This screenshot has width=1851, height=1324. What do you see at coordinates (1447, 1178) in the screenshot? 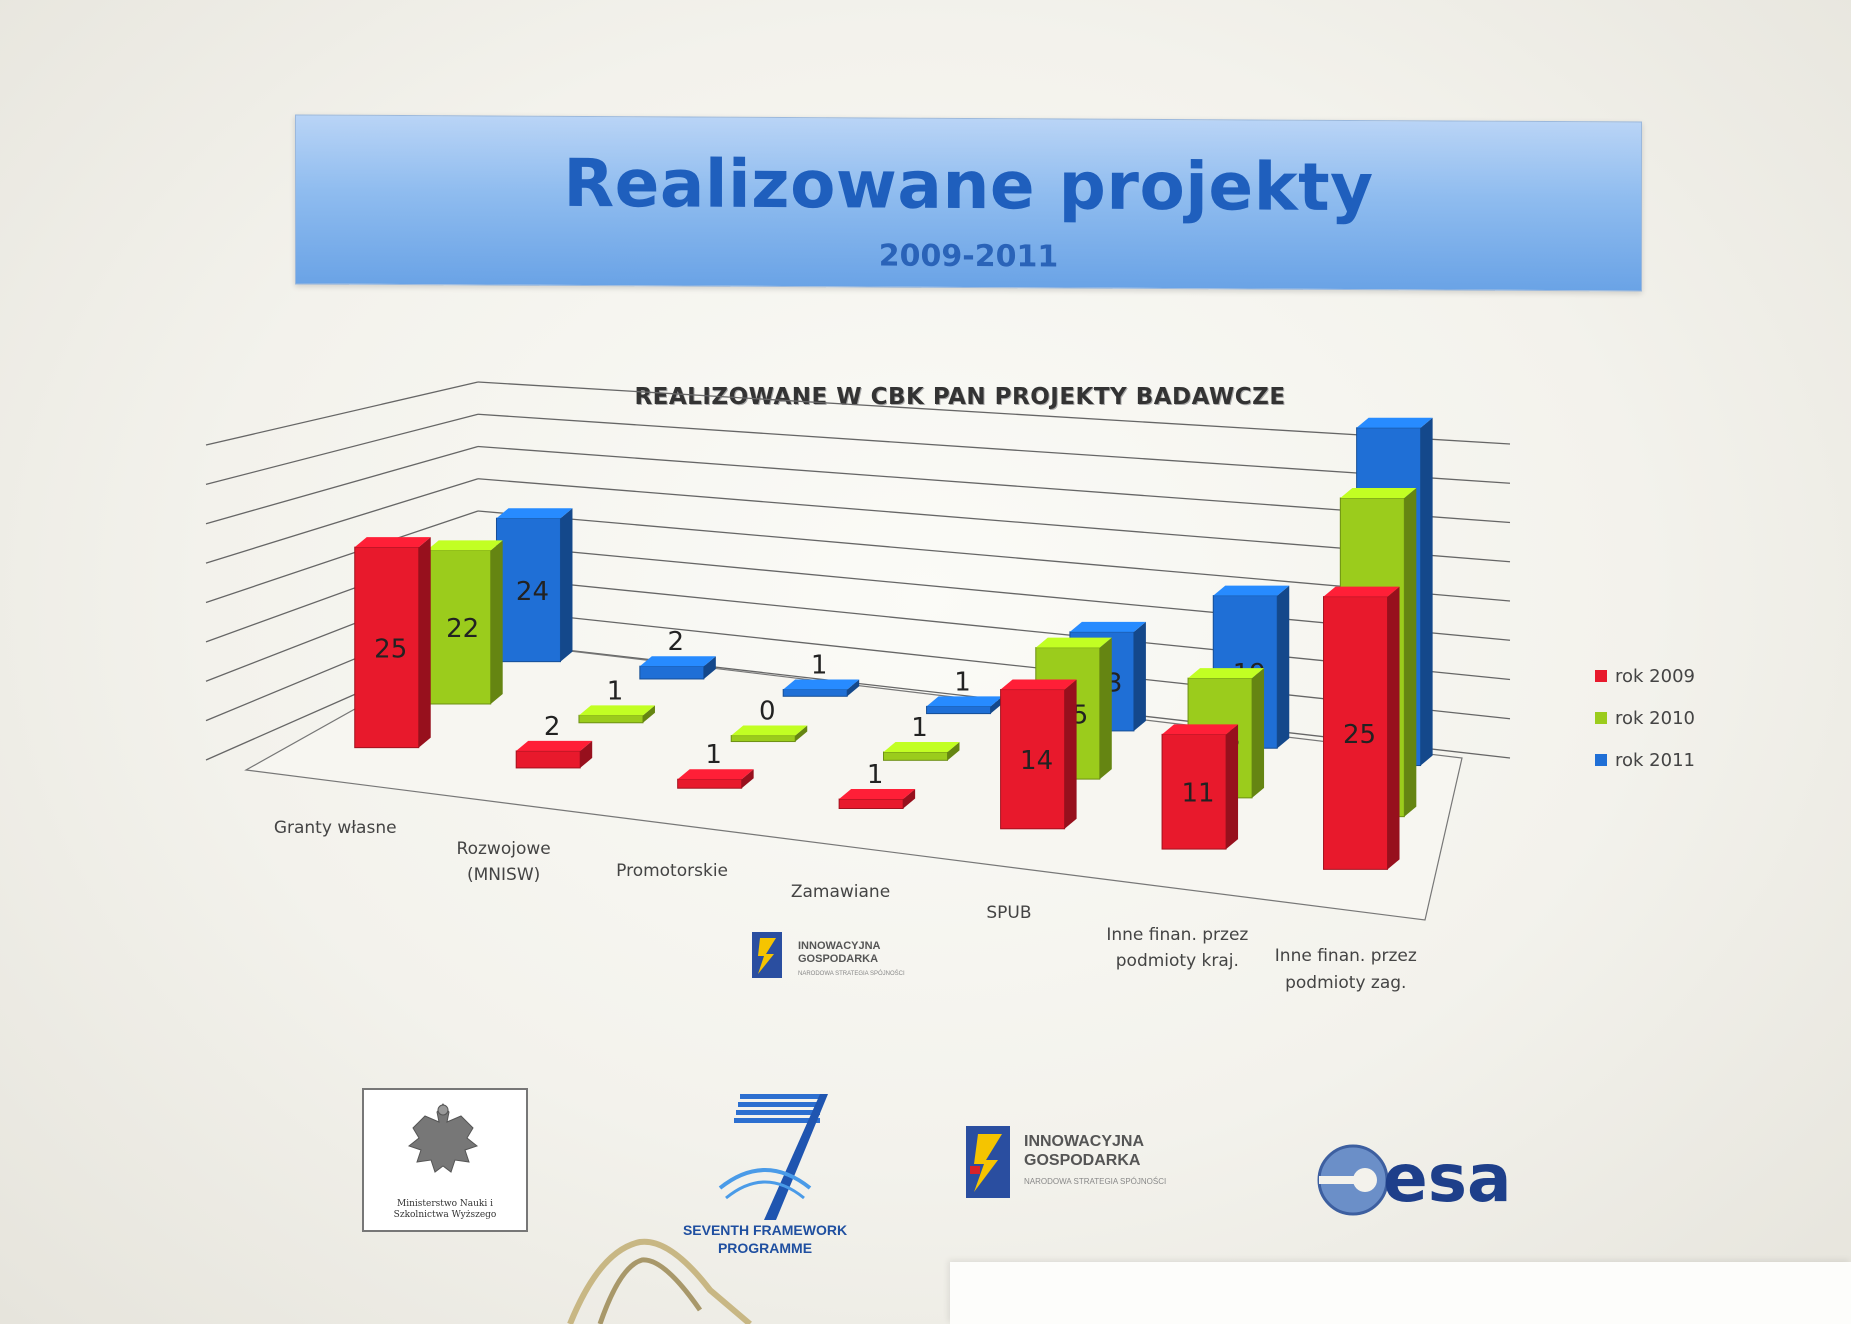
I see `esa-wordmark: esa` at bounding box center [1447, 1178].